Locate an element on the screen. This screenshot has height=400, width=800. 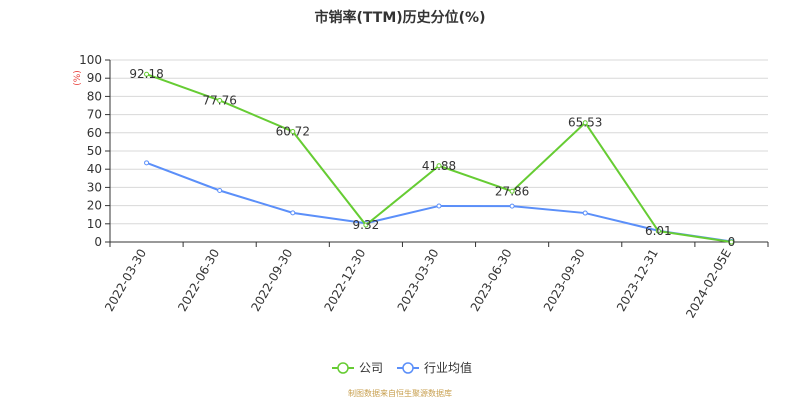
y-axis: 0 10 20 30 40 50 60 70 80 90 100 is located at coordinates (95, 151).